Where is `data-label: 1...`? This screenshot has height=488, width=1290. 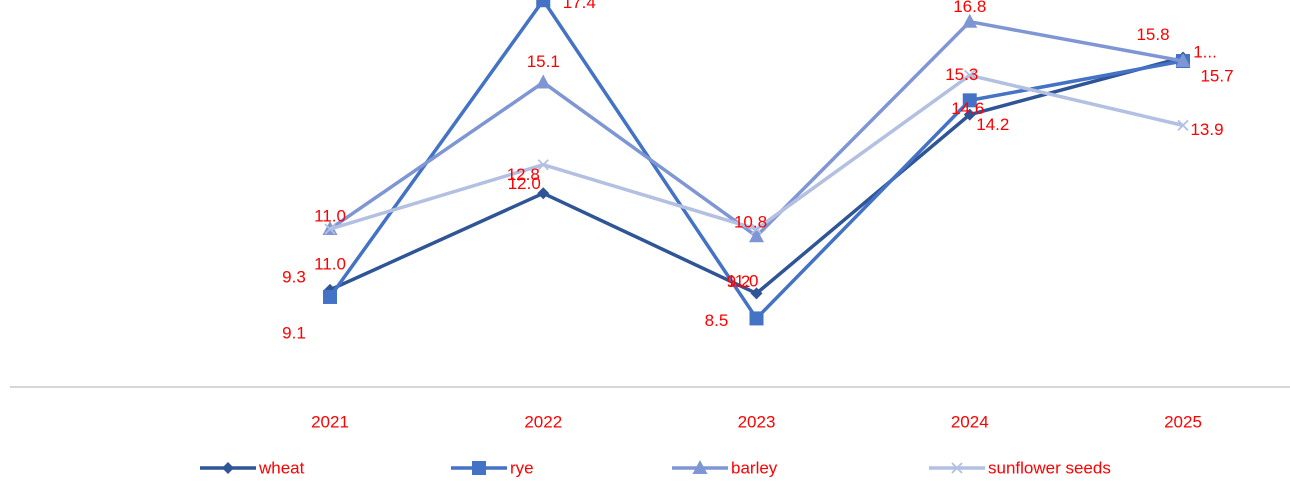
data-label: 1... is located at coordinates (1205, 52).